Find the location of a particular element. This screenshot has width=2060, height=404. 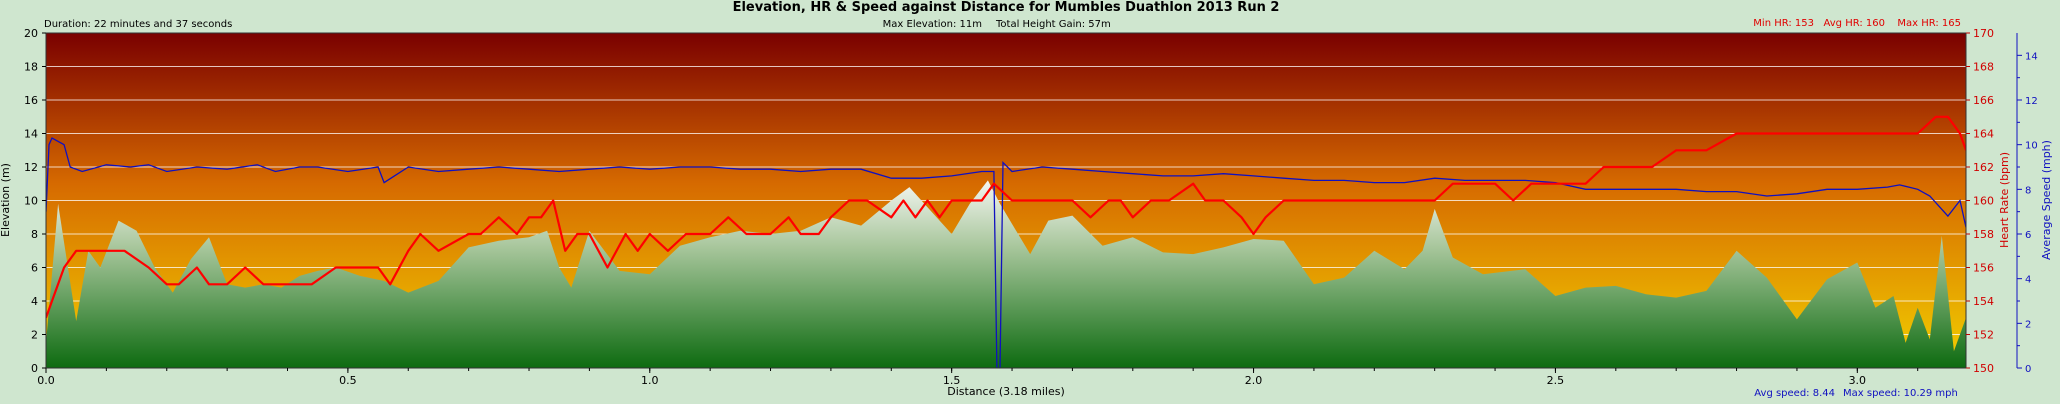

elevation-axis: 0 2 4 6 8 10 12 14 16 18 20 is located at coordinates (35, 201).